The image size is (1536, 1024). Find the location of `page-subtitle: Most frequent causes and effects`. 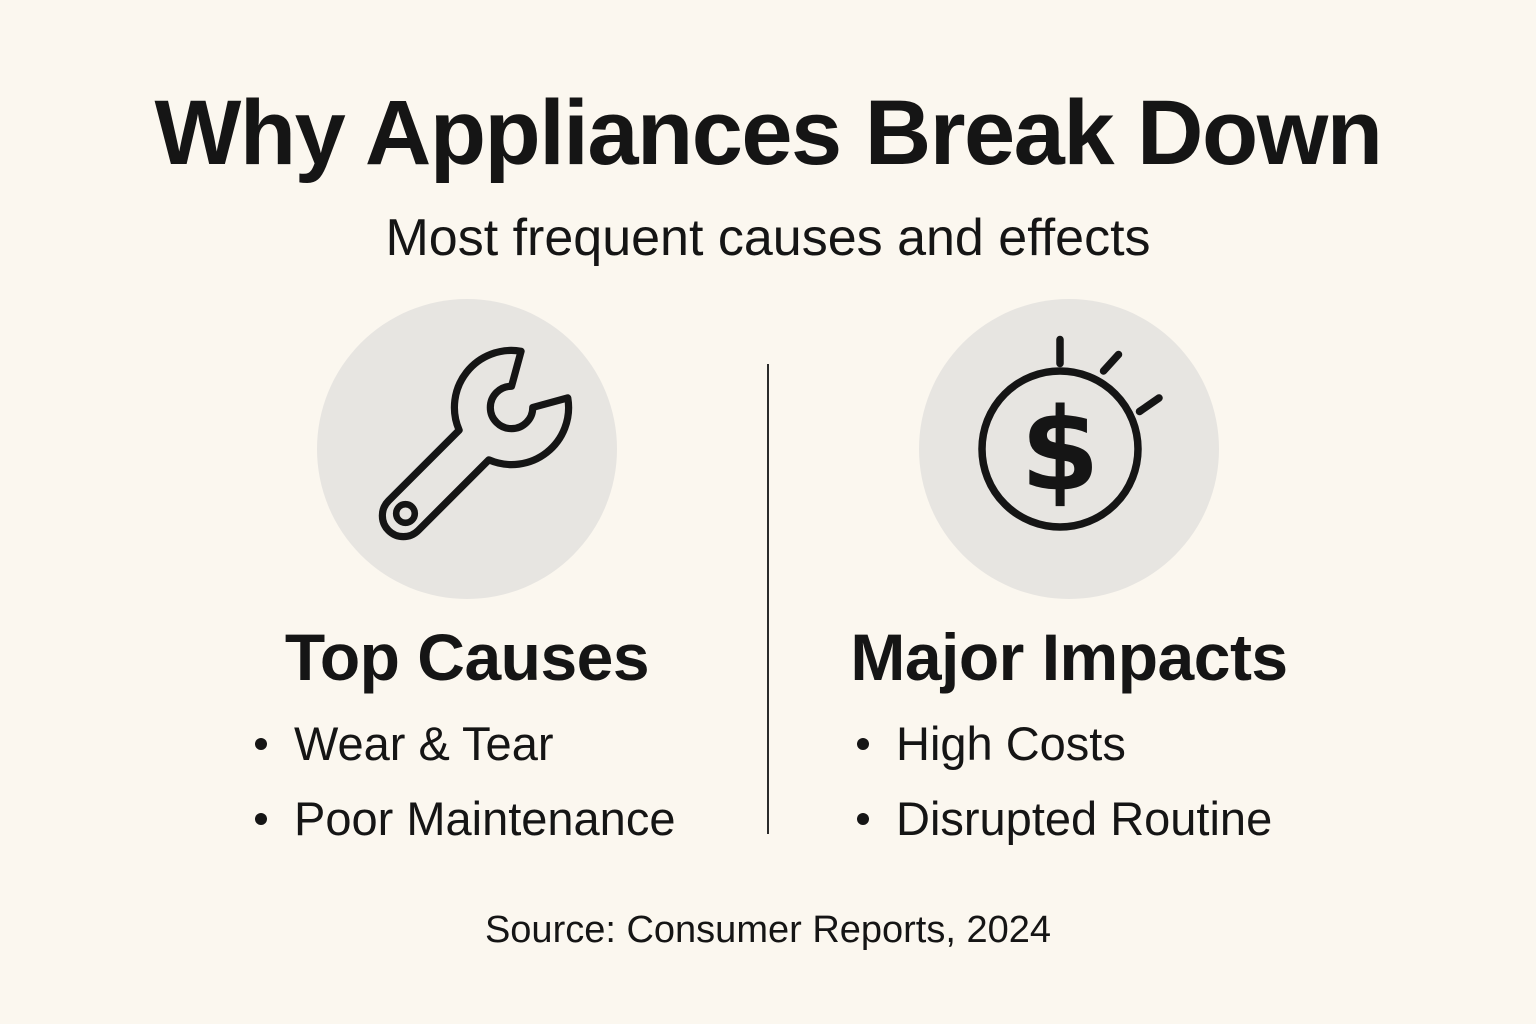

page-subtitle: Most frequent causes and effects is located at coordinates (768, 238).